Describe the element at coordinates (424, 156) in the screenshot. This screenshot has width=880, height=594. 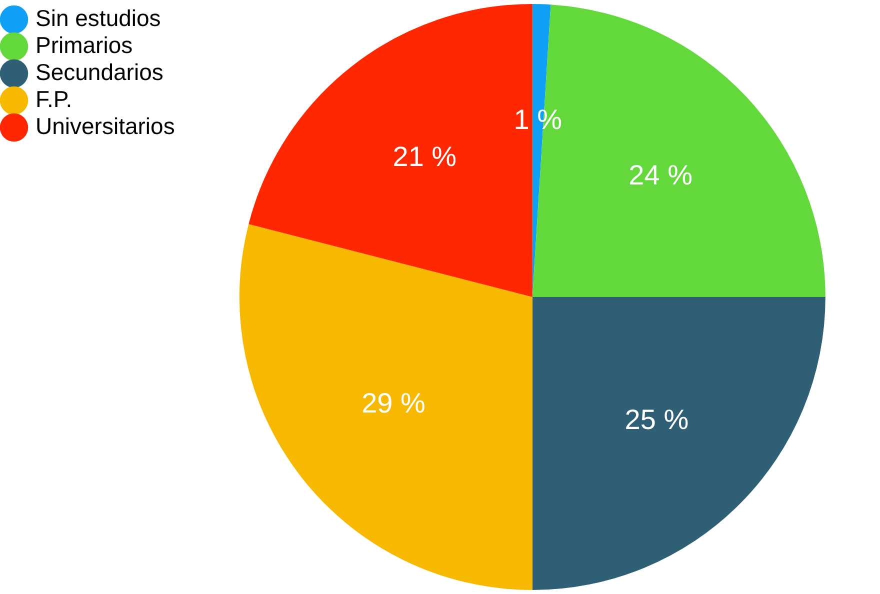
I see `data-label: 21 %` at that location.